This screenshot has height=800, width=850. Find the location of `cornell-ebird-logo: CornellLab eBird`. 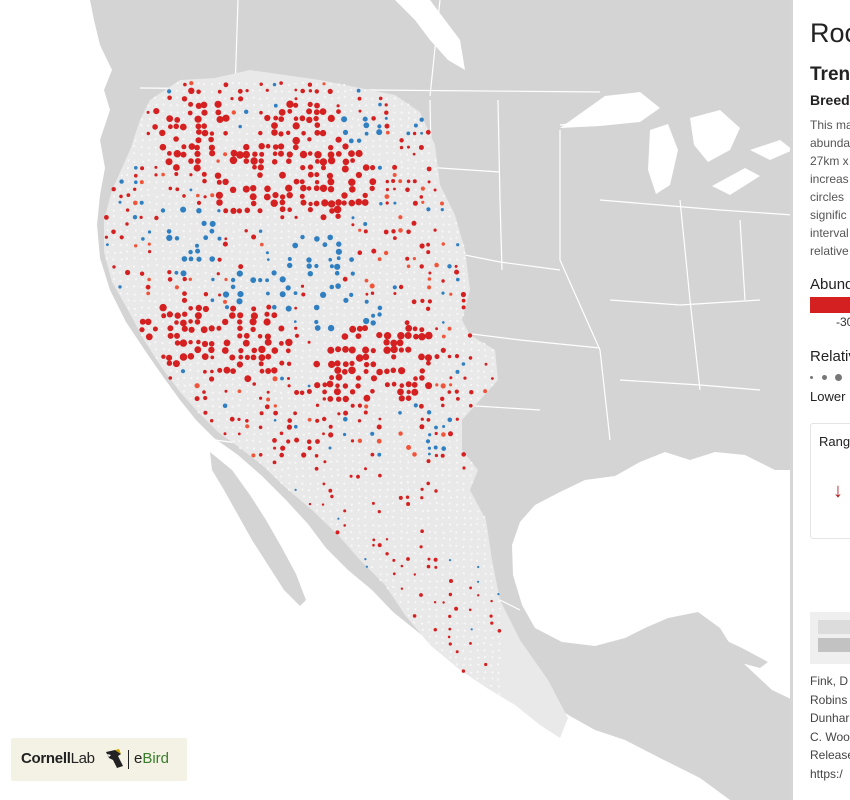

cornell-ebird-logo: CornellLab eBird is located at coordinates (99, 759).